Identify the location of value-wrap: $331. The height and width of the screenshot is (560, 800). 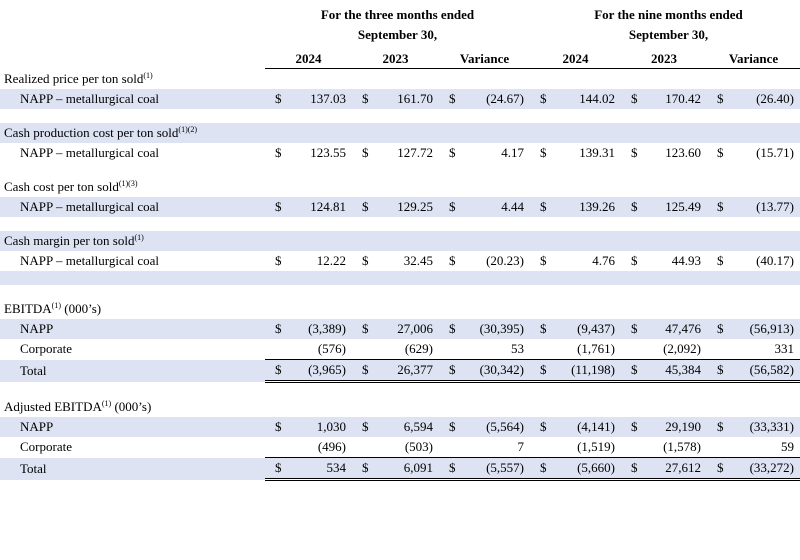
(753, 349).